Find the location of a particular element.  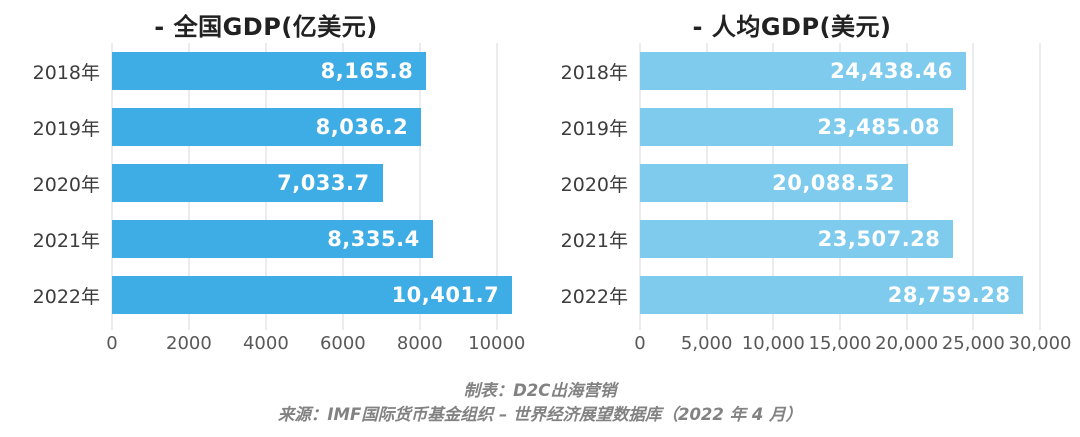

footer-source: 来源：IMF国际货币基金组织 – 世界经济展望数据库（2022 年 4 月） is located at coordinates (540, 414).